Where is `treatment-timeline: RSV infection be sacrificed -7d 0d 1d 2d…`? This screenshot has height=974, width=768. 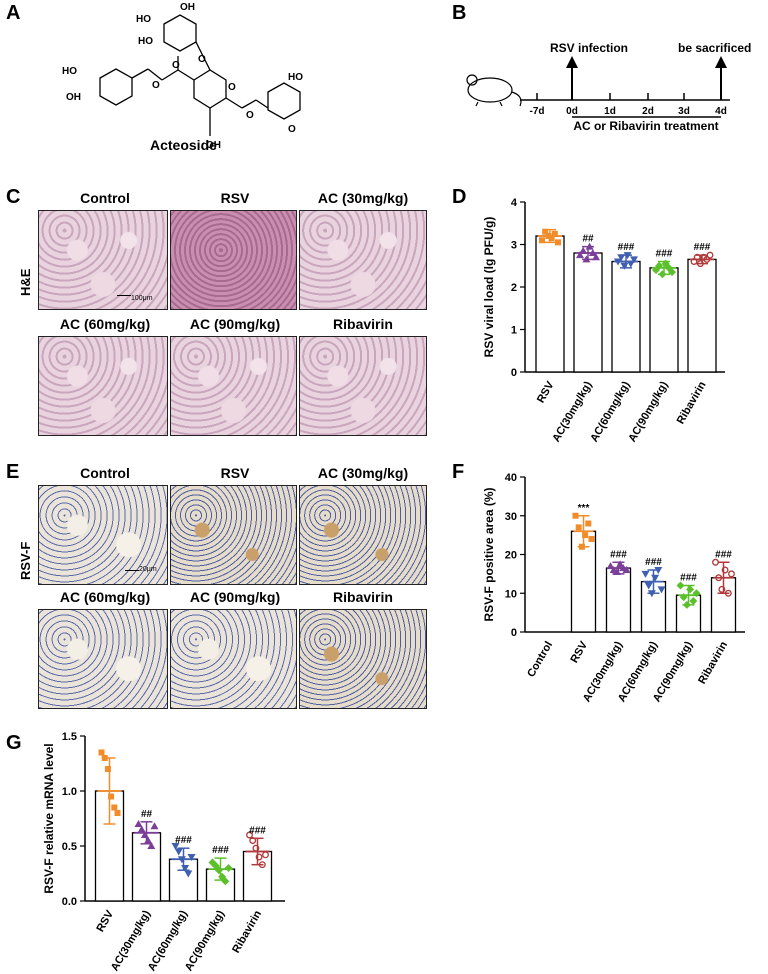 treatment-timeline: RSV infection be sacrificed -7d 0d 1d 2d… is located at coordinates (608, 87).